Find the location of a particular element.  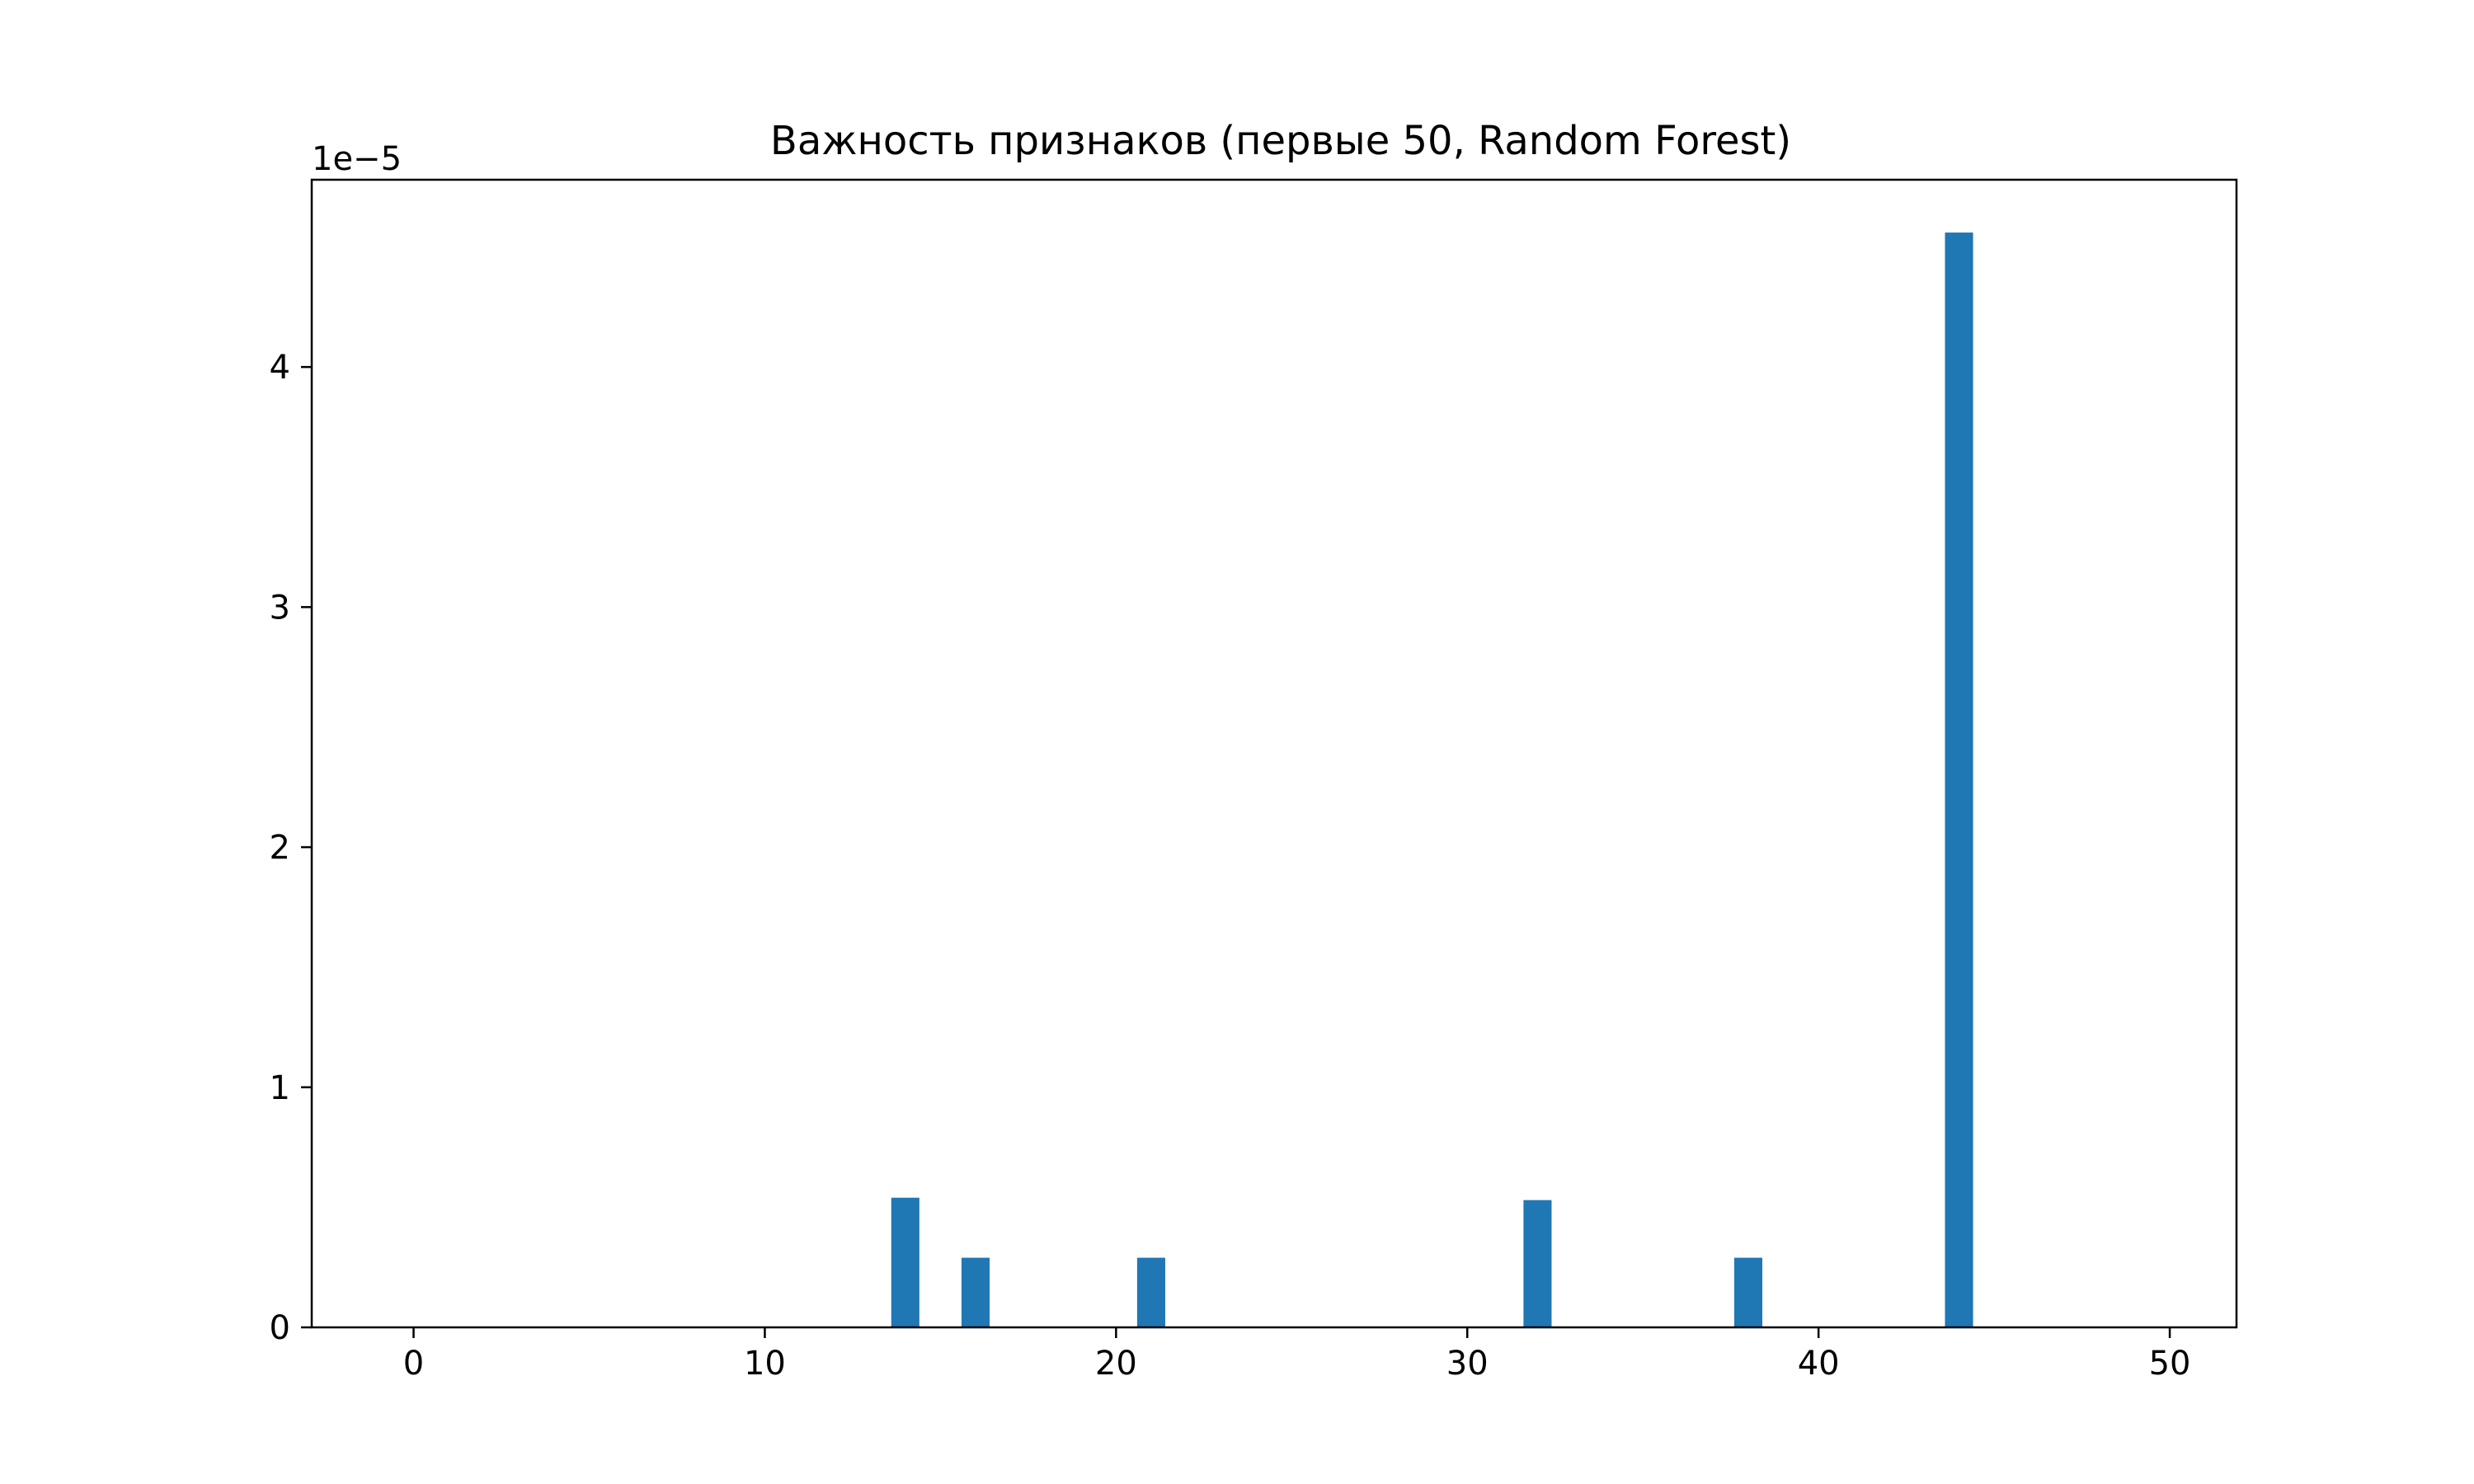

y-tick-label: 3 is located at coordinates (280, 608).